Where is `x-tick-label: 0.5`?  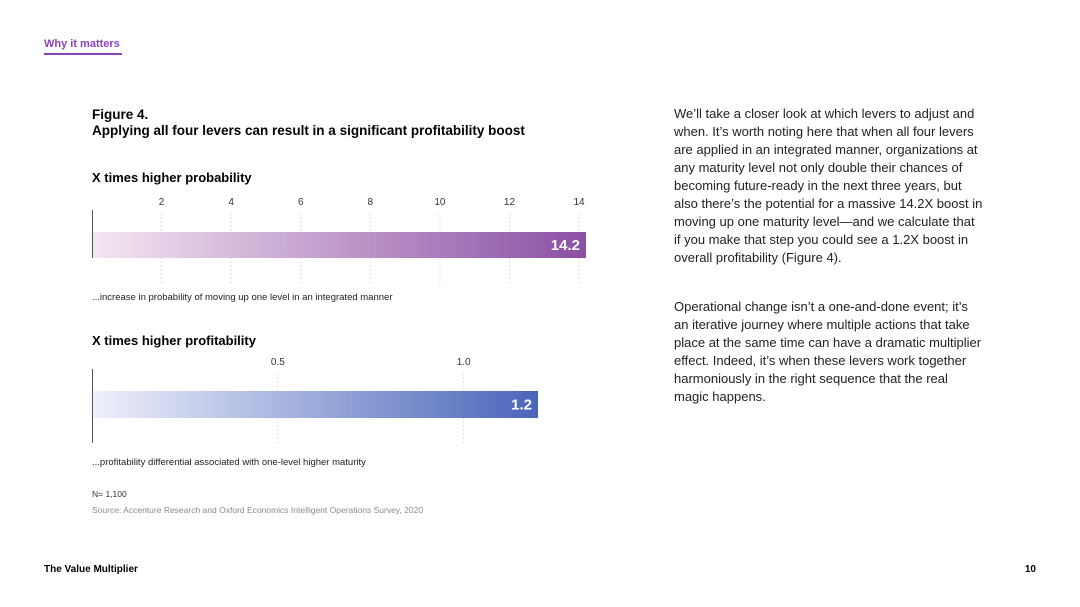
x-tick-label: 0.5 is located at coordinates (278, 362).